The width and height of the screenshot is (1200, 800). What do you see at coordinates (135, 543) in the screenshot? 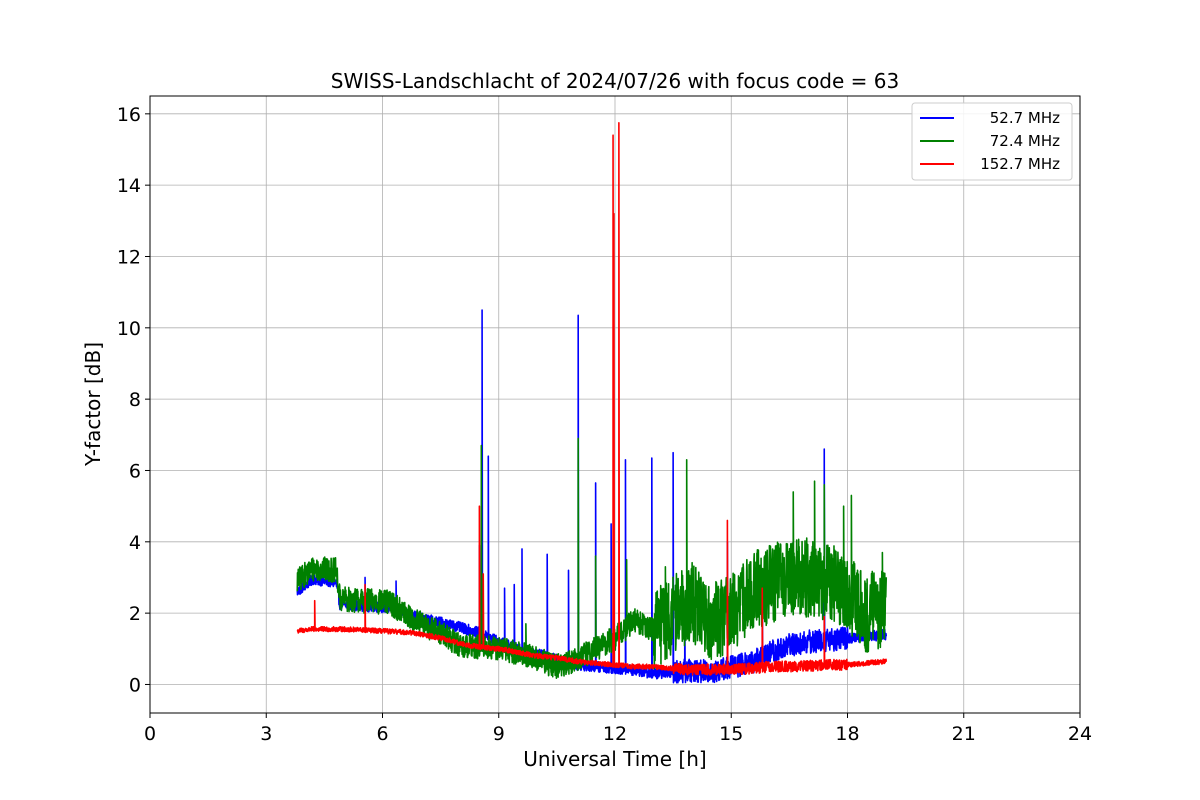
I see `y-tick-label: 4` at bounding box center [135, 543].